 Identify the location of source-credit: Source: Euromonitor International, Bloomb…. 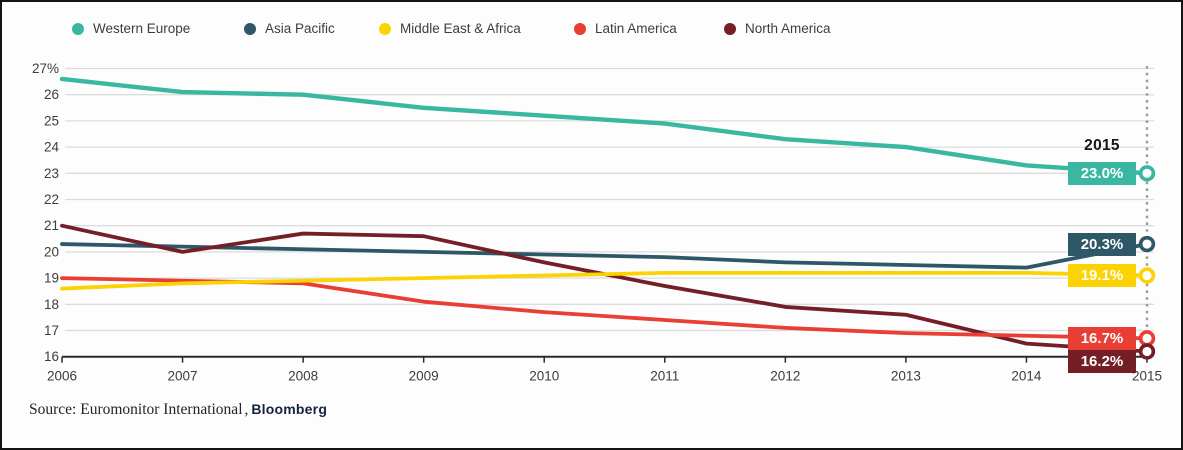
(178, 410).